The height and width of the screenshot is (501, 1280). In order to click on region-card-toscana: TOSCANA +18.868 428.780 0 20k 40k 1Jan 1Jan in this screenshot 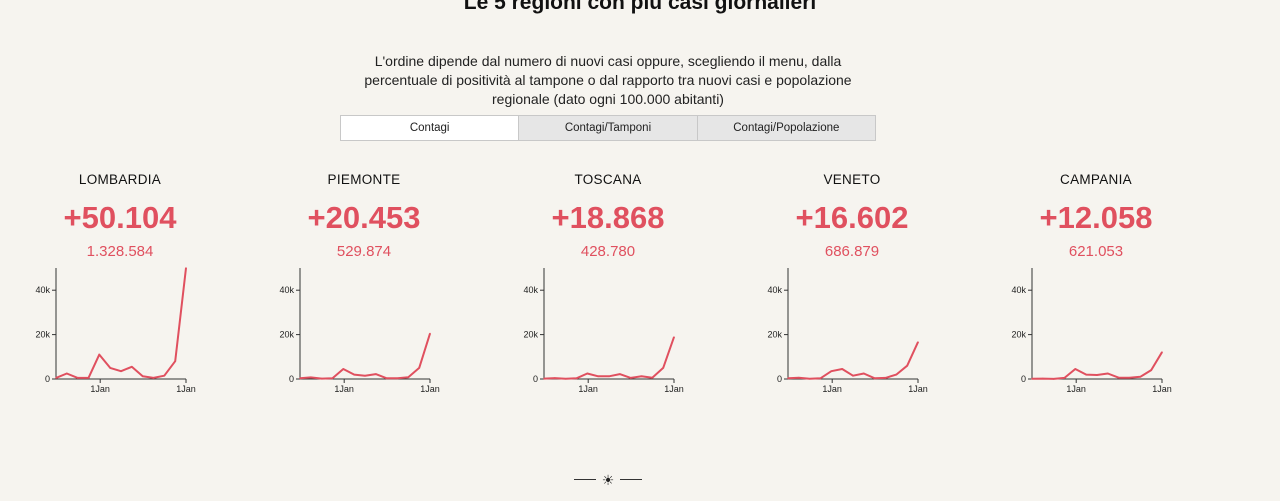, I will do `click(608, 288)`.